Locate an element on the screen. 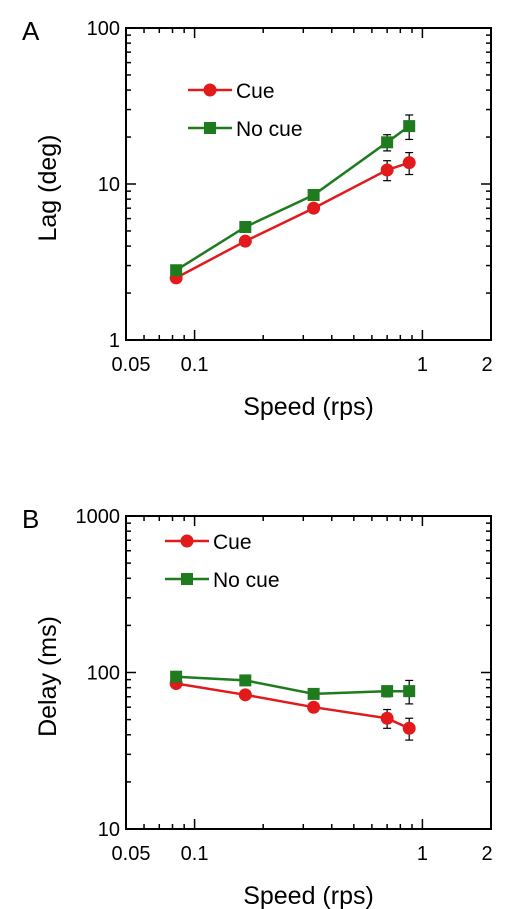 The image size is (506, 909). panel-label: B is located at coordinates (30, 519).